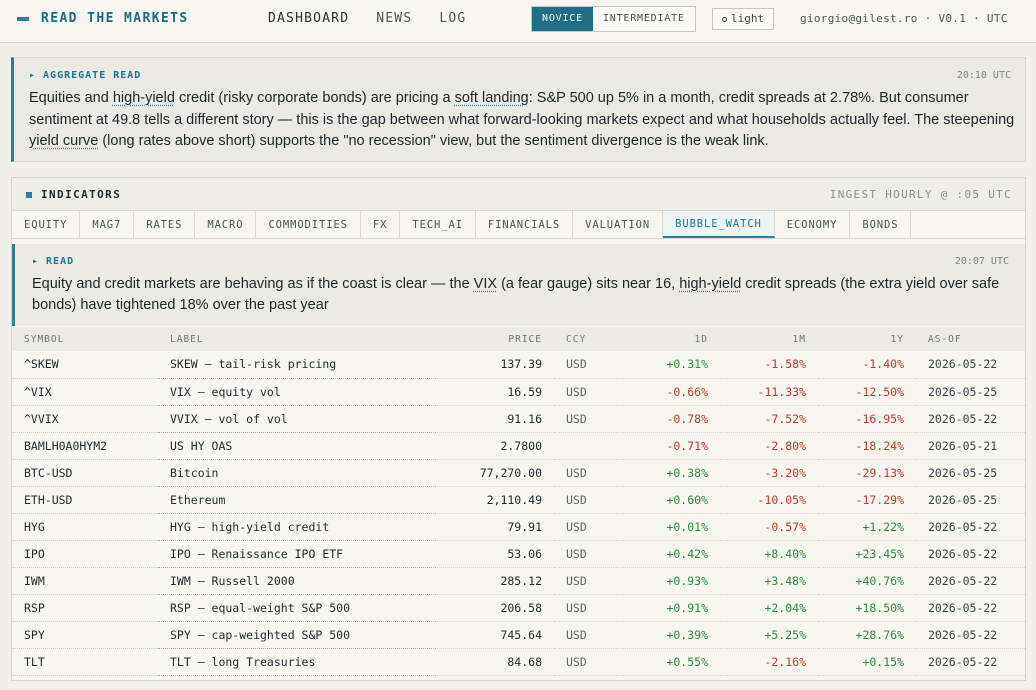 This screenshot has height=690, width=1036. I want to click on indicators-title: INDICATORS, so click(73, 194).